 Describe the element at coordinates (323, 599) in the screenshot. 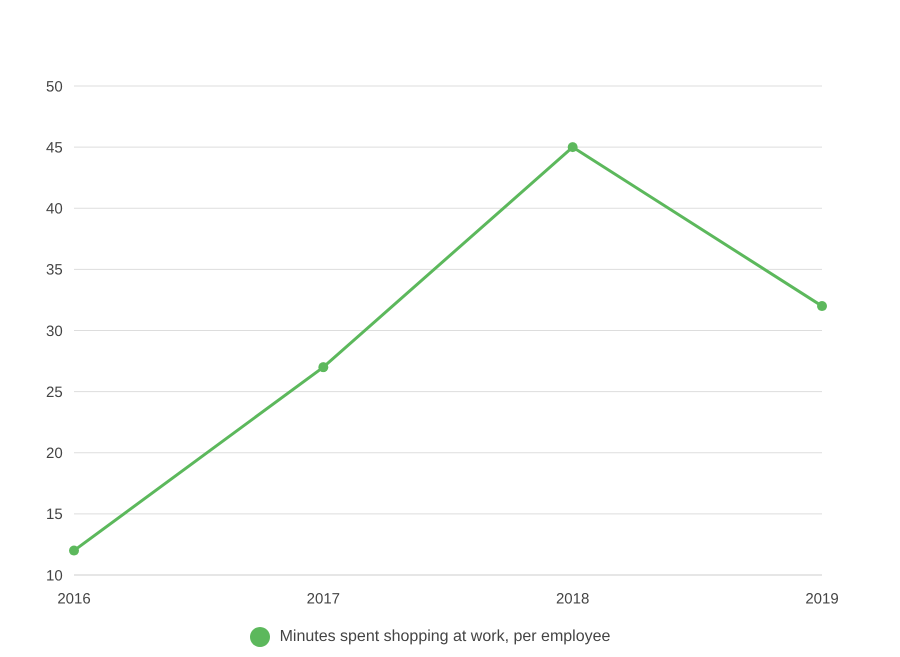

I see `x-tick-label: 2017` at that location.